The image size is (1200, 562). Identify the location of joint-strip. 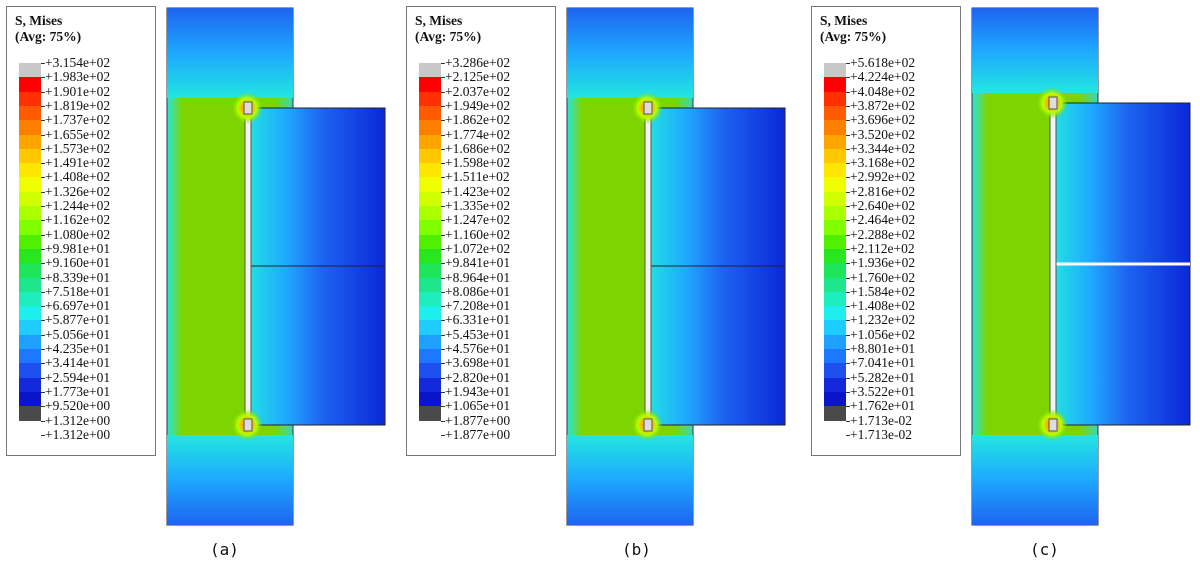
(1053, 264).